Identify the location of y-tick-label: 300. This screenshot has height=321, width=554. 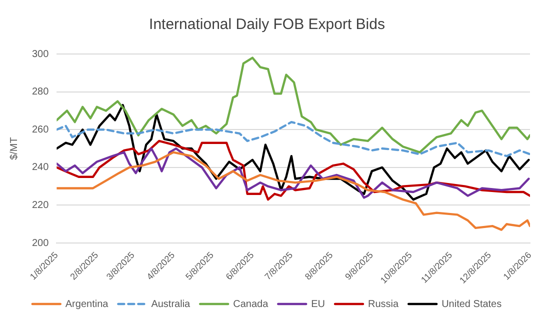
(41, 54).